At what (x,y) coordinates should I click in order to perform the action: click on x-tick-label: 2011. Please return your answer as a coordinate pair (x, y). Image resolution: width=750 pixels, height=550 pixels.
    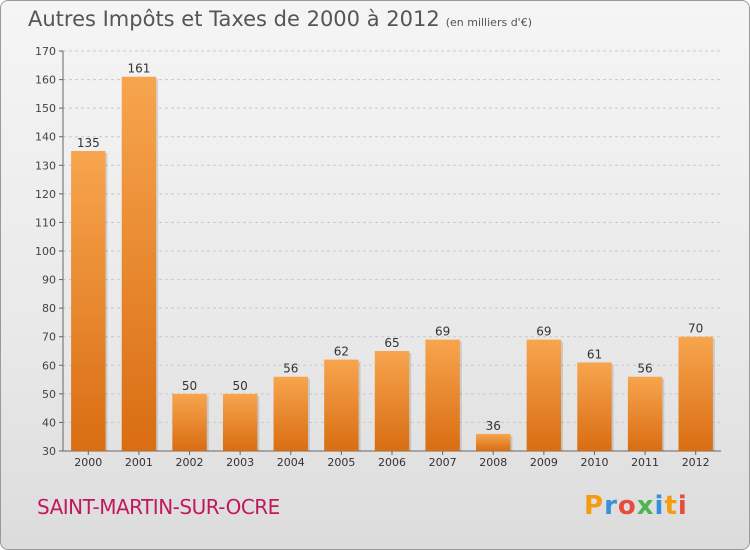
    Looking at the image, I should click on (645, 462).